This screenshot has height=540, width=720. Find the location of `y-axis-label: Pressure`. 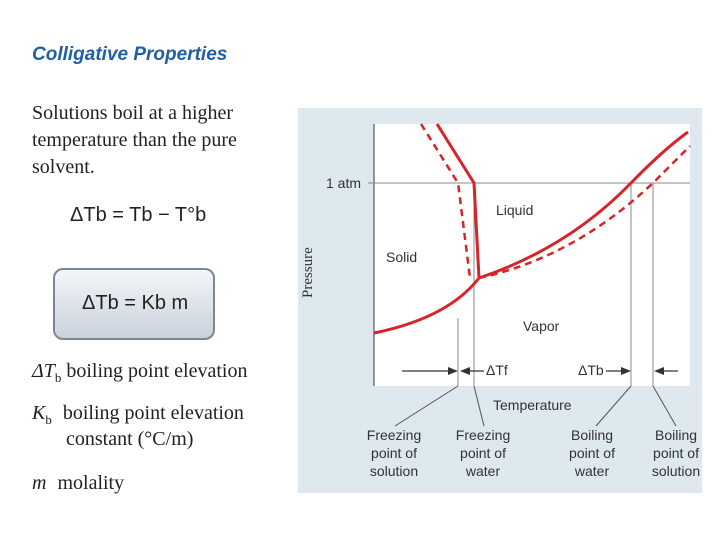

y-axis-label: Pressure is located at coordinates (308, 272).